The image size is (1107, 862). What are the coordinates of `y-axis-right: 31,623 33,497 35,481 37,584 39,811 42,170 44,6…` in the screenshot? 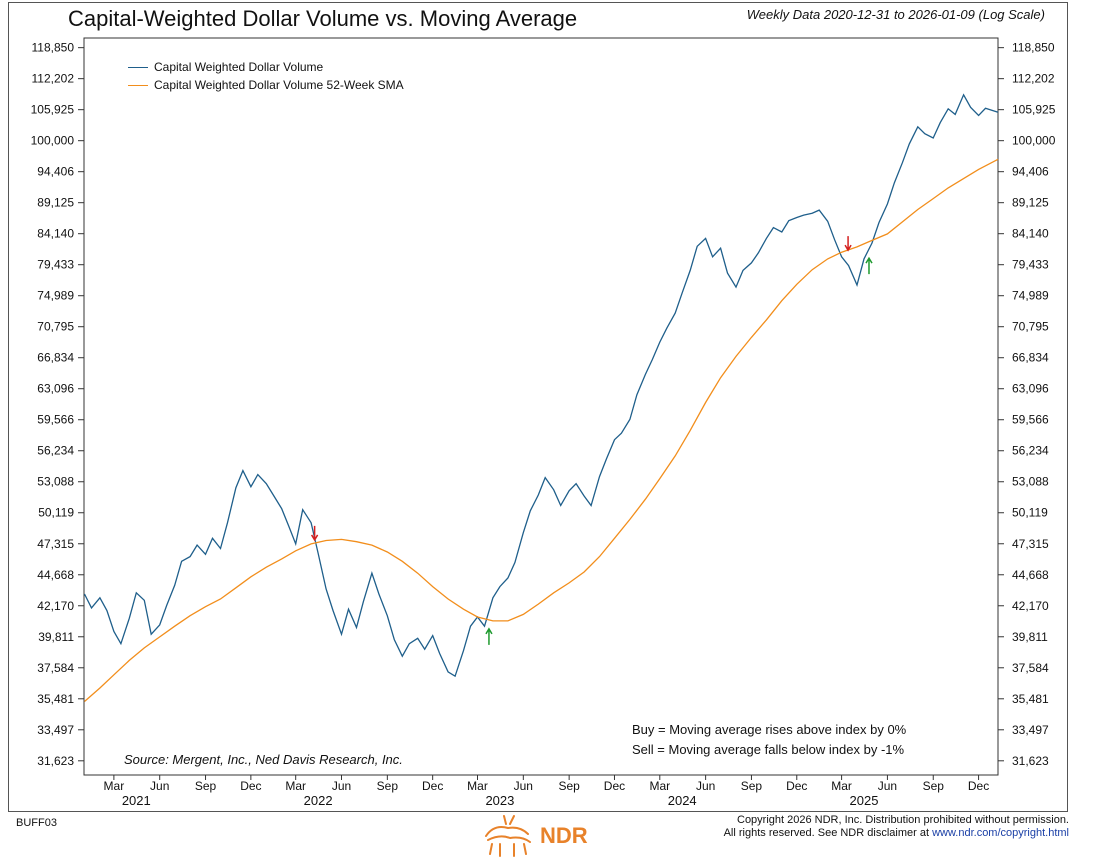 It's located at (1027, 404).